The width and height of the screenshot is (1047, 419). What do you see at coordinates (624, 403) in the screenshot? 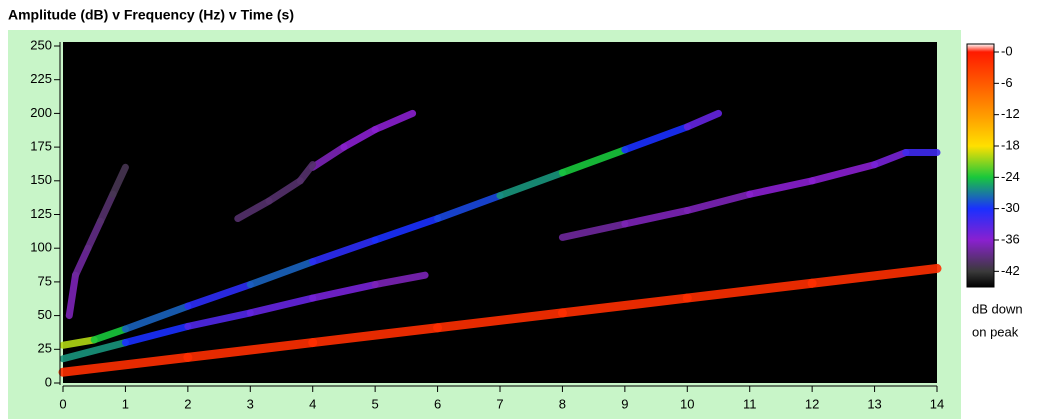
I see `x-tick-label: 9` at bounding box center [624, 403].